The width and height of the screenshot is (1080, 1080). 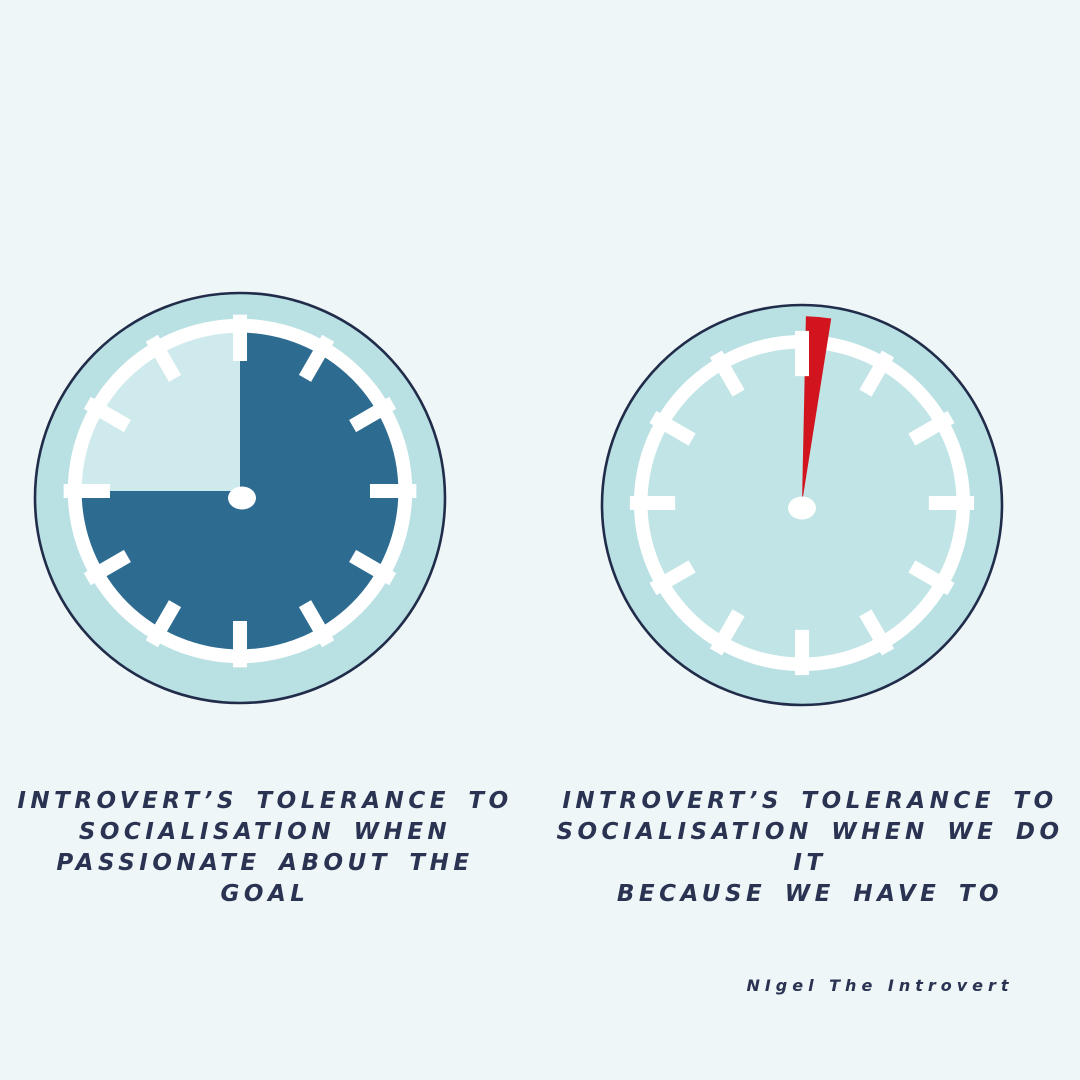 What do you see at coordinates (265, 878) in the screenshot?
I see `caption-line: PASSIONATE ABOUT THE GOAL` at bounding box center [265, 878].